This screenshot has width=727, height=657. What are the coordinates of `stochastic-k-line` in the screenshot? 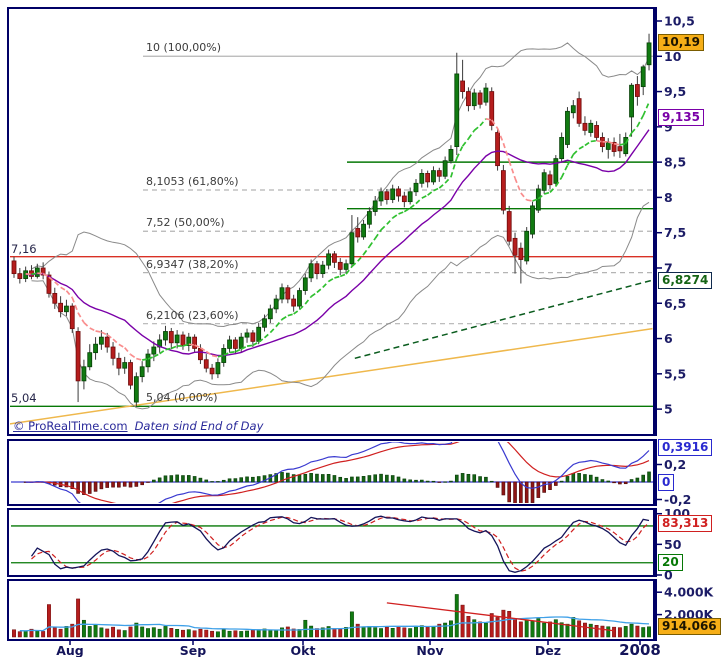 It's located at (340, 544).